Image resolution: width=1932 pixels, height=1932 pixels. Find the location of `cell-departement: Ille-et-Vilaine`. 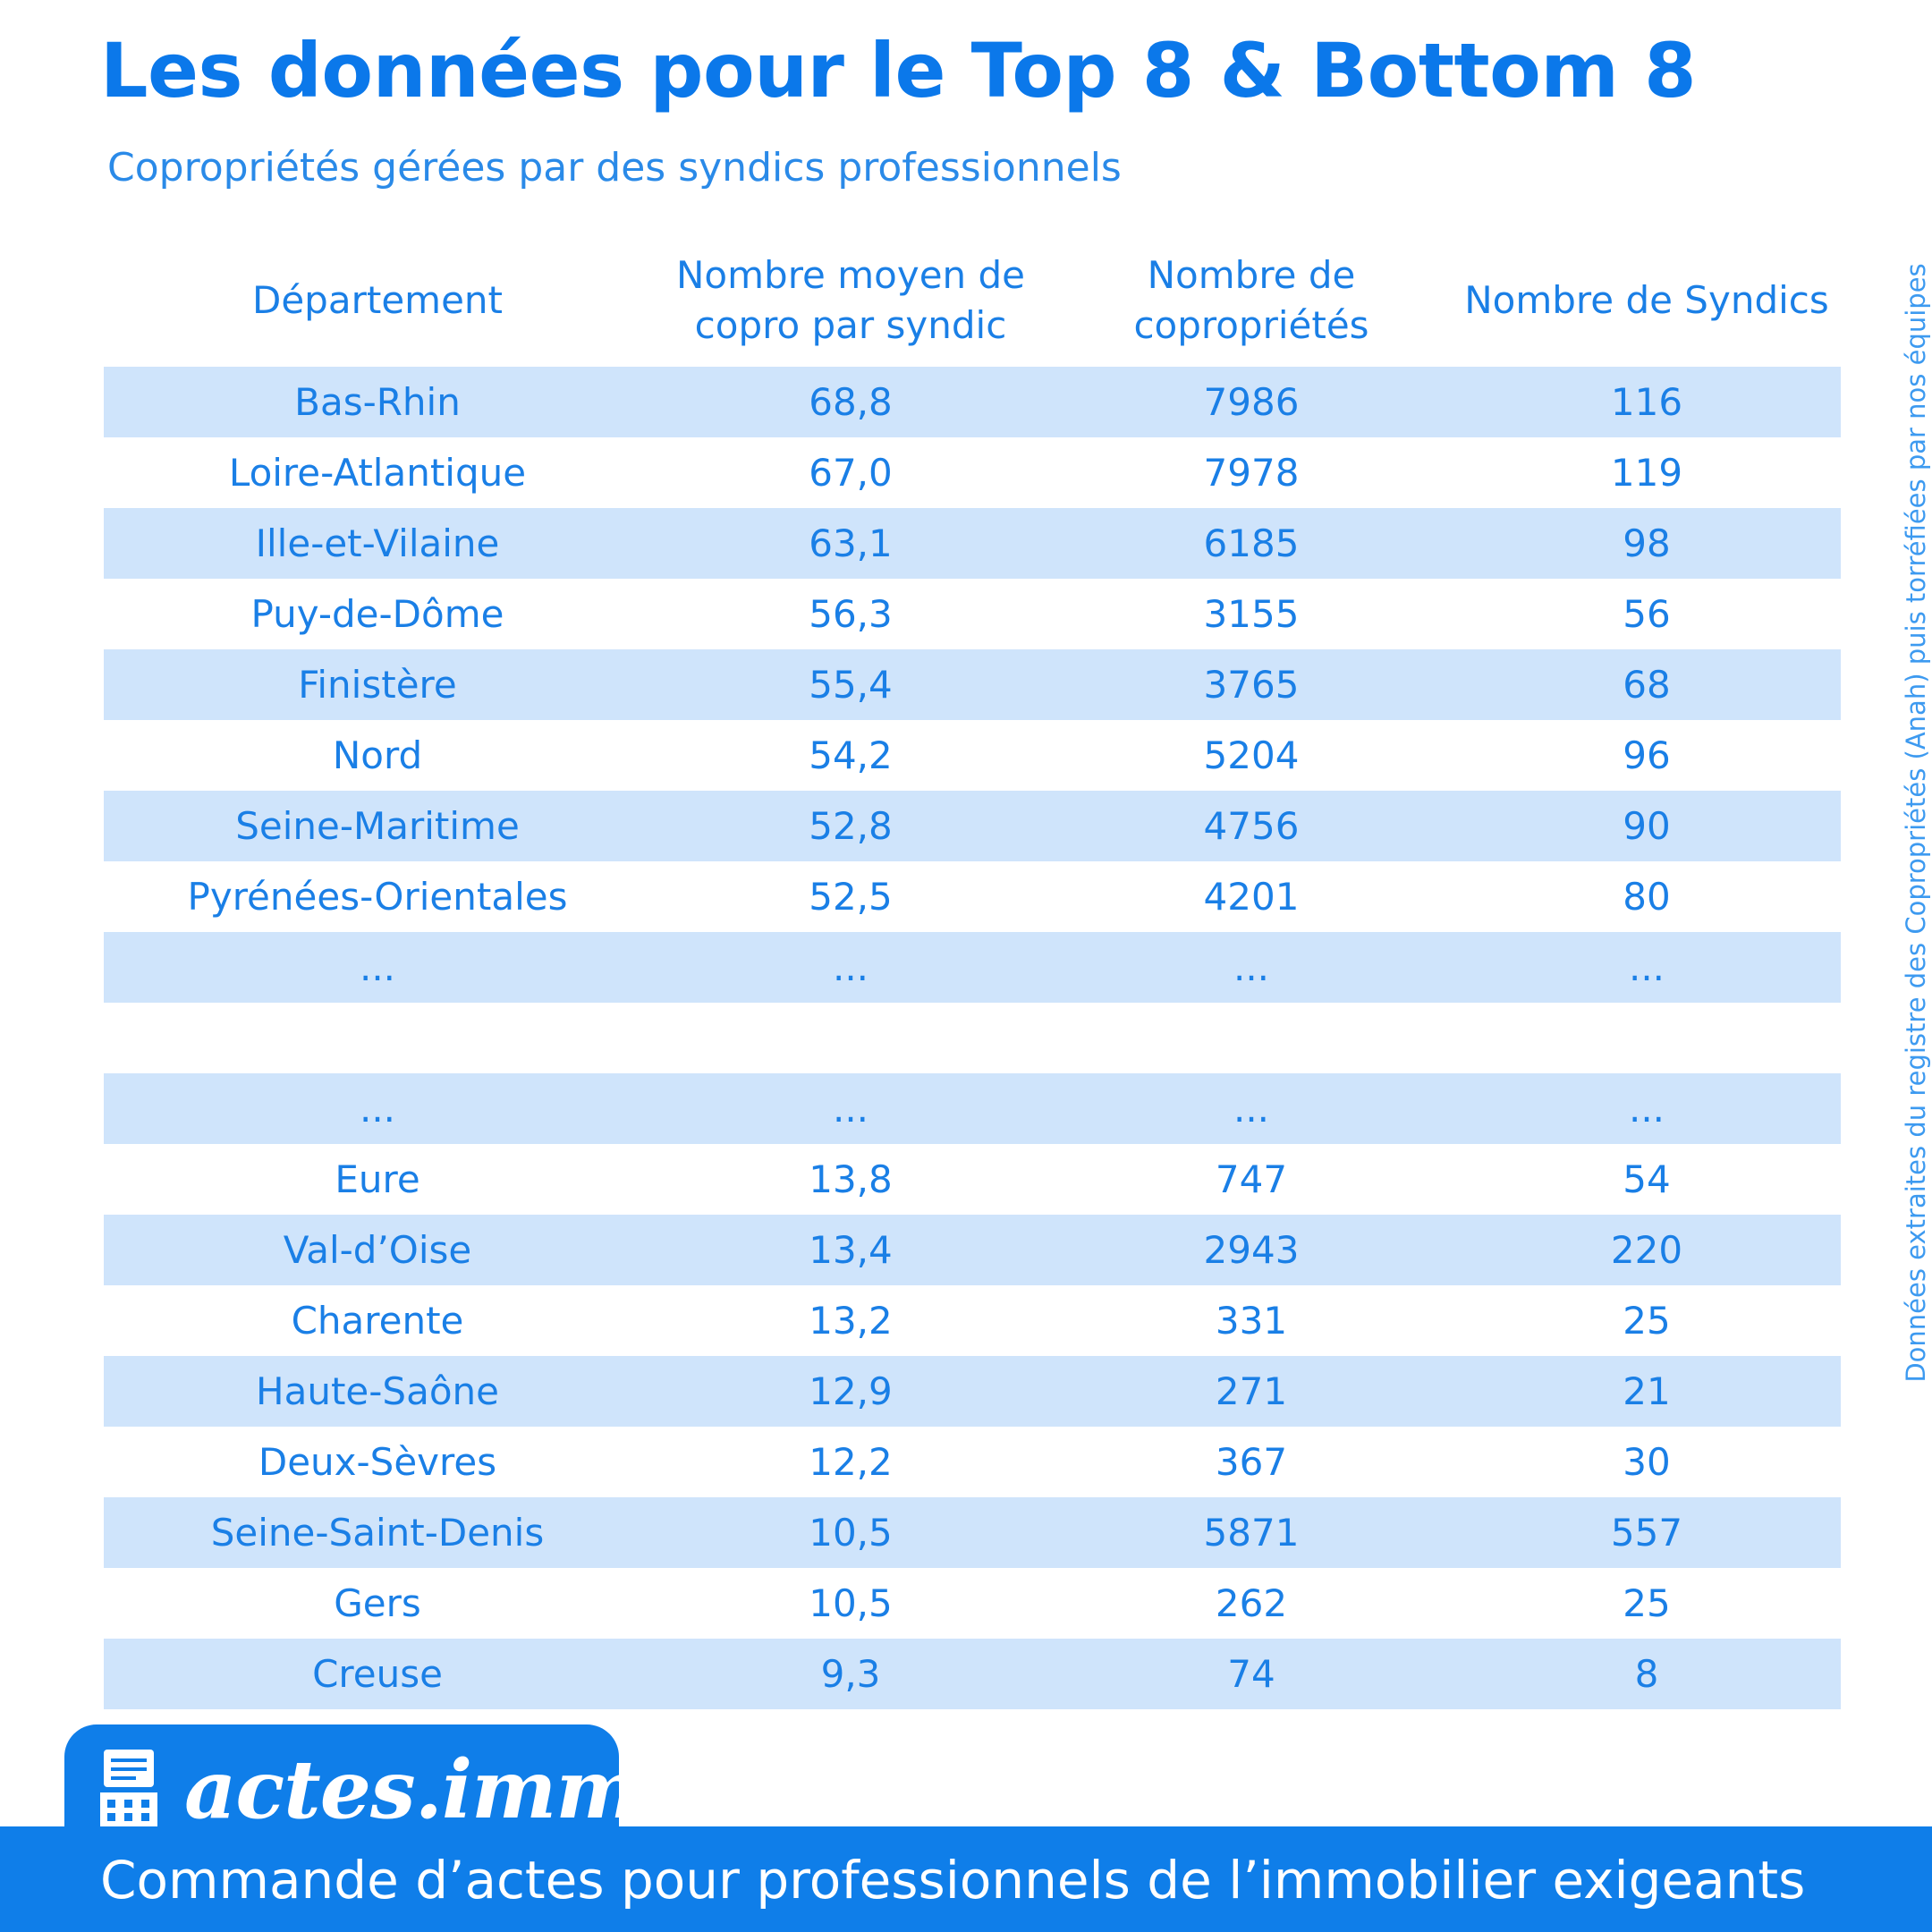

cell-departement: Ille-et-Vilaine is located at coordinates (377, 543).